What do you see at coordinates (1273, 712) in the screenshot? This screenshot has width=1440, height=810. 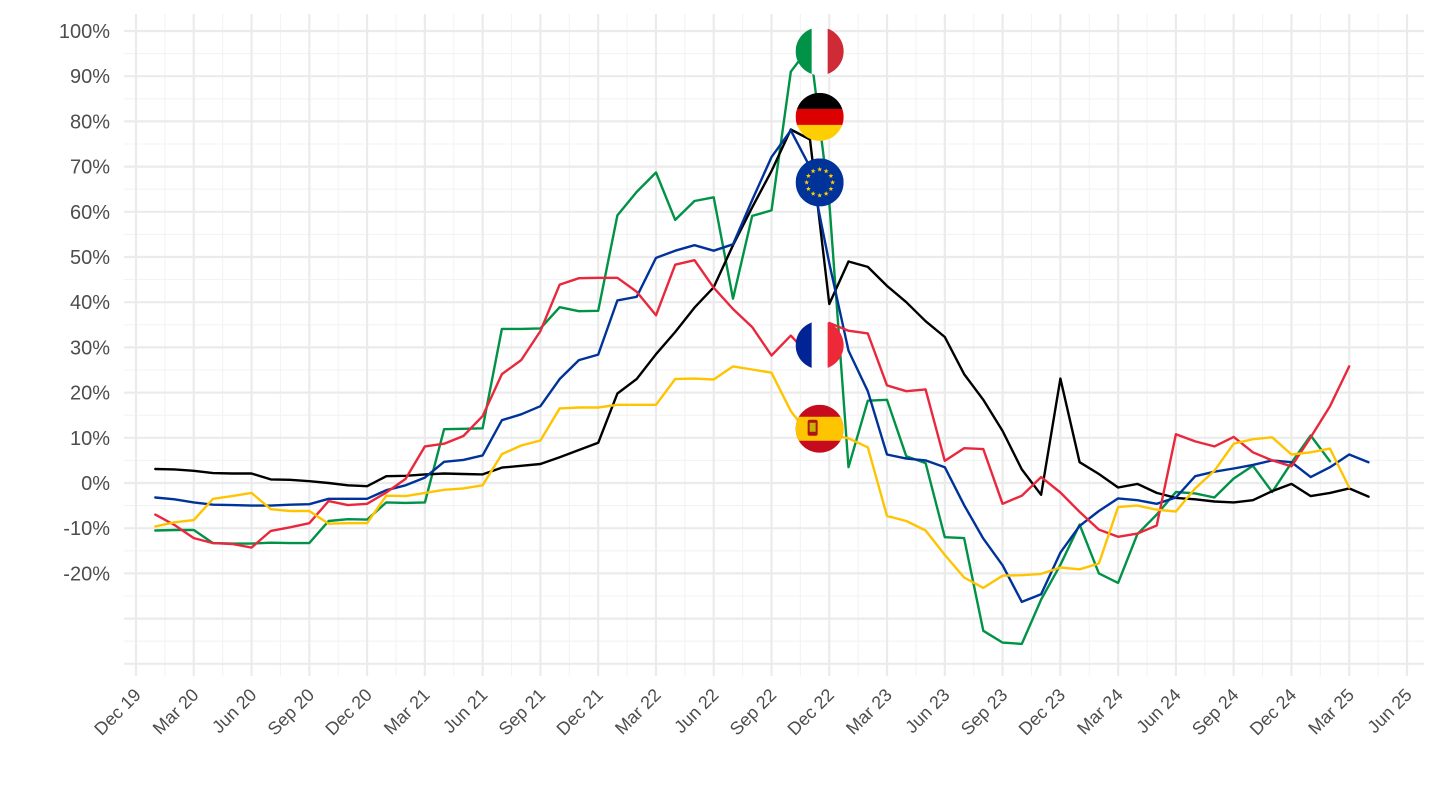 I see `x-tick-label: Dec 24` at bounding box center [1273, 712].